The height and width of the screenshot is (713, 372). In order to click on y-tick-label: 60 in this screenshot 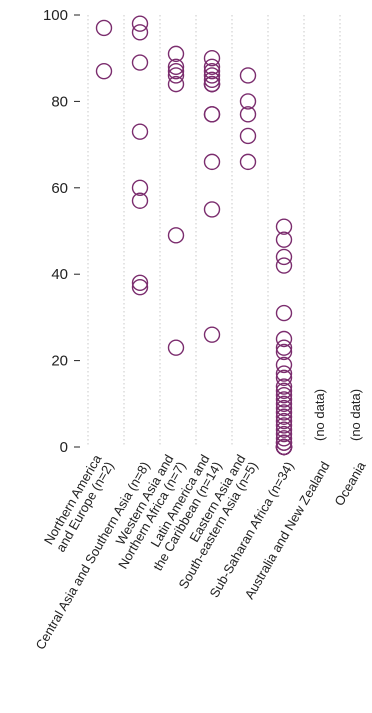, I will do `click(59, 188)`.